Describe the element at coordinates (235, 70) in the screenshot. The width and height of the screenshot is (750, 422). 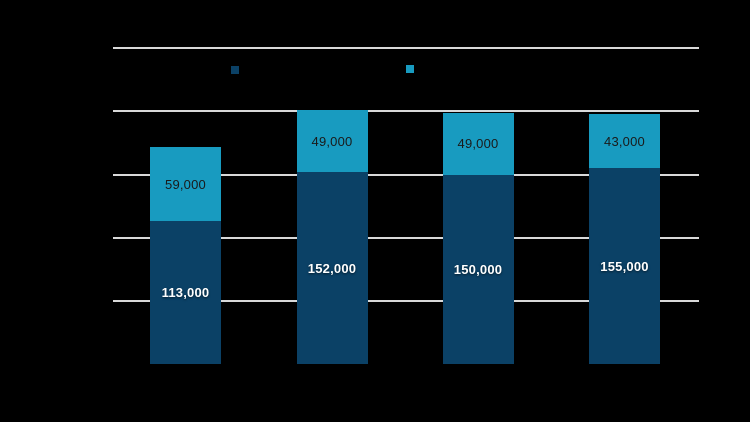
I see `legend-marker-dark-series-icon` at that location.